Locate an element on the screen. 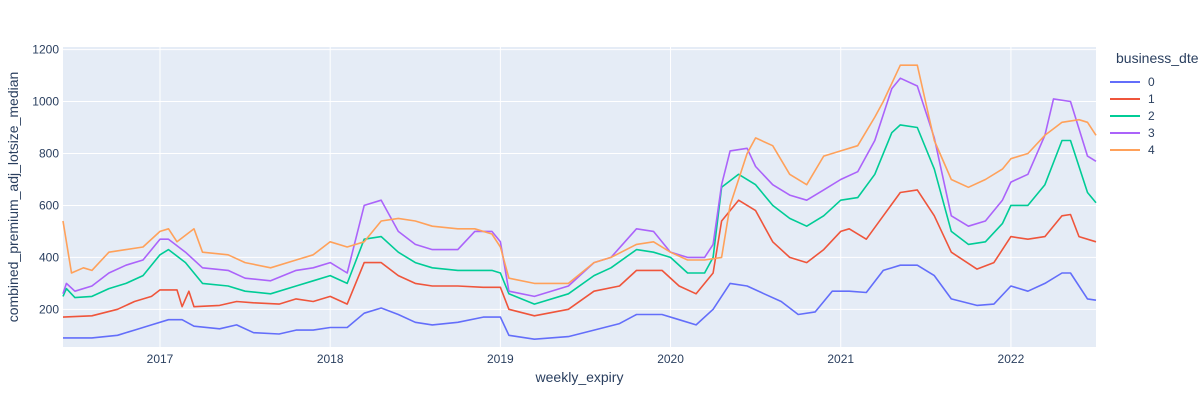 The image size is (1200, 411). legend-label: 4 is located at coordinates (1151, 150).